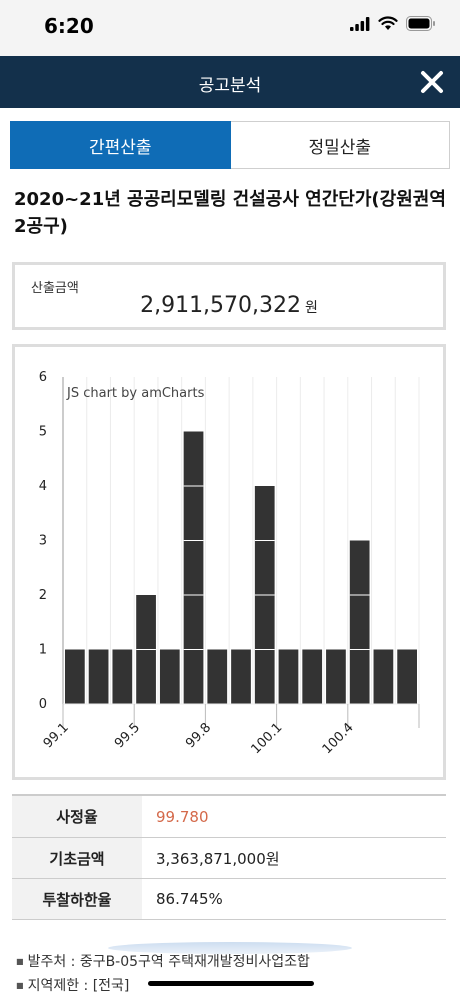 The width and height of the screenshot is (460, 998). I want to click on tab-simple-calc: 간편산출, so click(120, 145).